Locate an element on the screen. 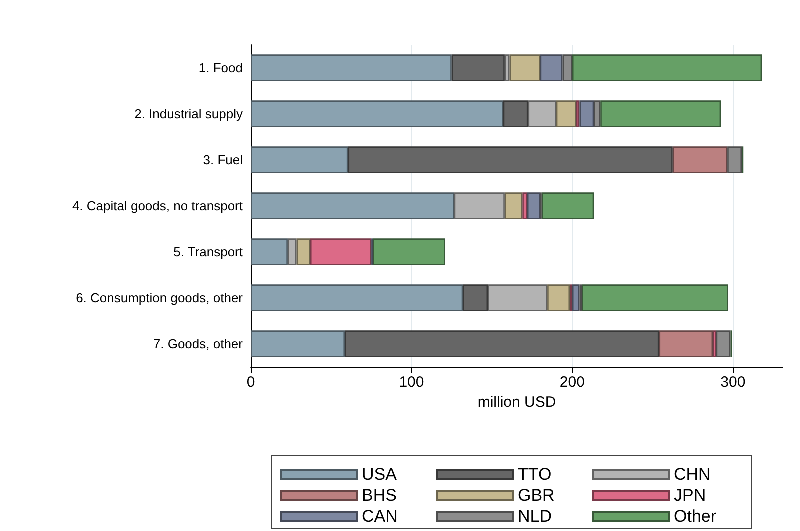  y-tick-label: 5. Transport is located at coordinates (209, 252).